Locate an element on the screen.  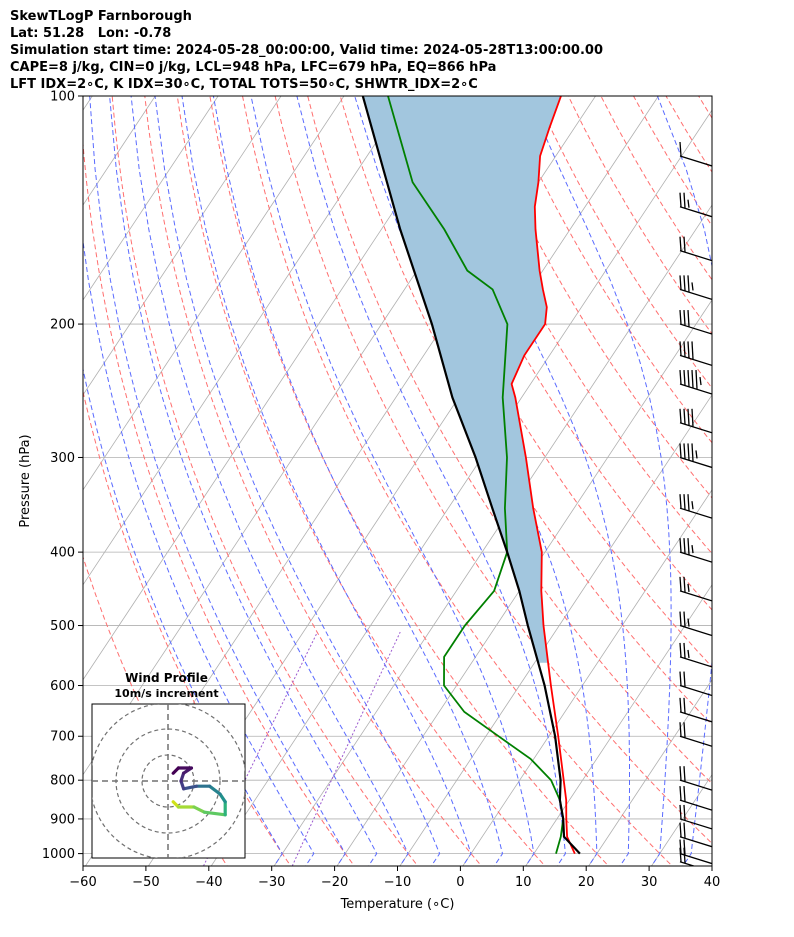
hodograph-ring is located at coordinates (168, 781).